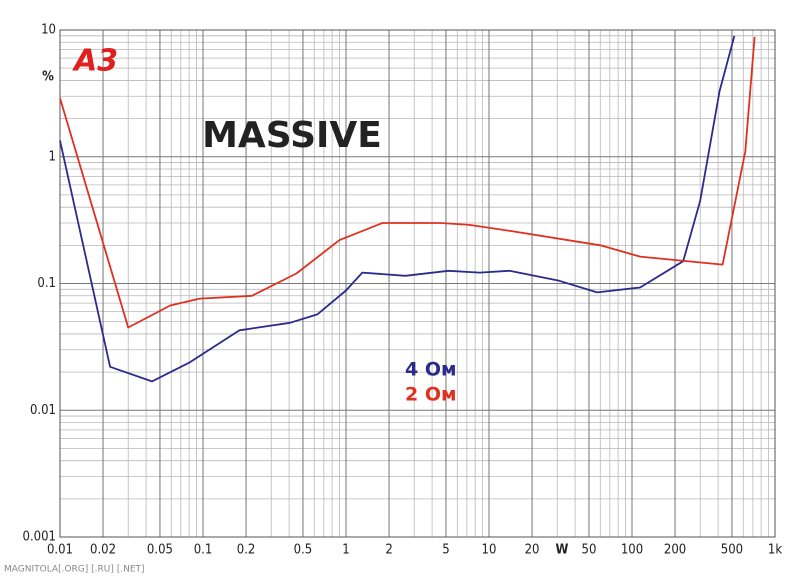  What do you see at coordinates (95, 61) in the screenshot?
I see `logo: A3` at bounding box center [95, 61].